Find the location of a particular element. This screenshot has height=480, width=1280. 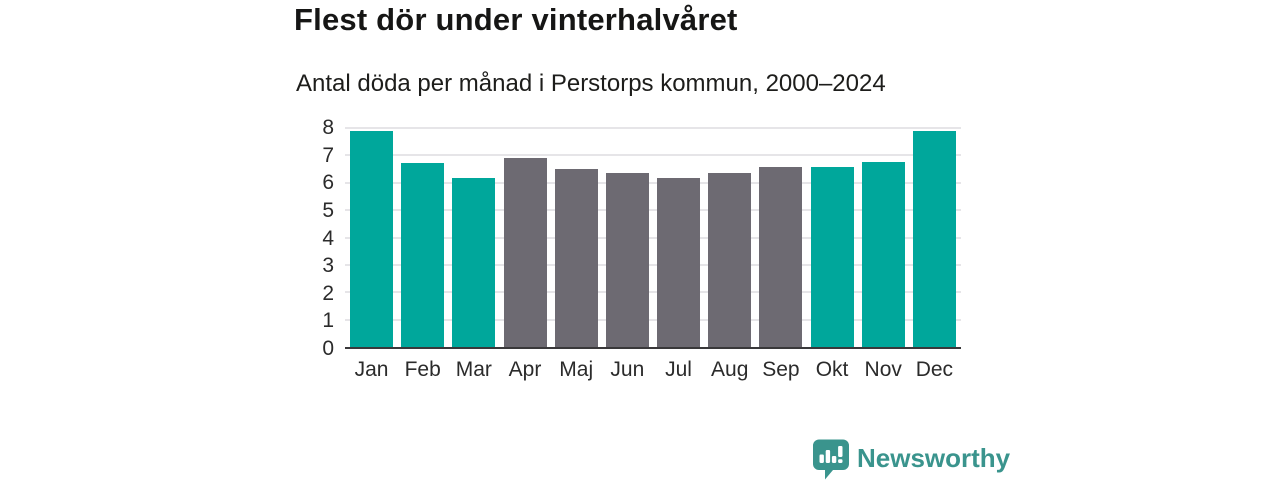

y-tick-label-1: 1 is located at coordinates (328, 321).